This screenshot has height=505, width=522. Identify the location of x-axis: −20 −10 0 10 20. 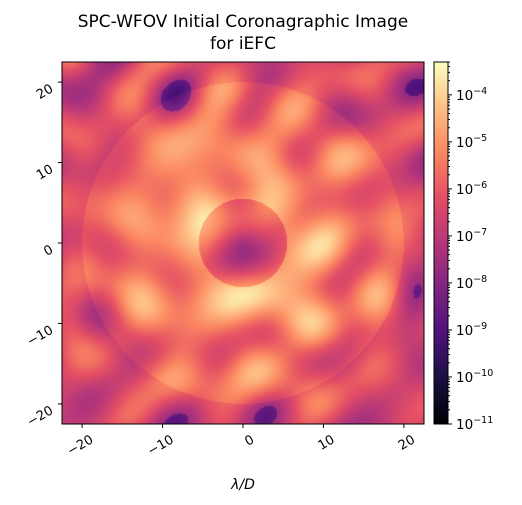
(241, 441).